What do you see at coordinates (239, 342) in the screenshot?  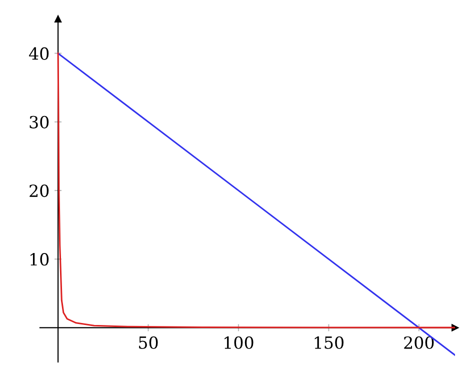 I see `x-tick-label: 100` at bounding box center [239, 342].